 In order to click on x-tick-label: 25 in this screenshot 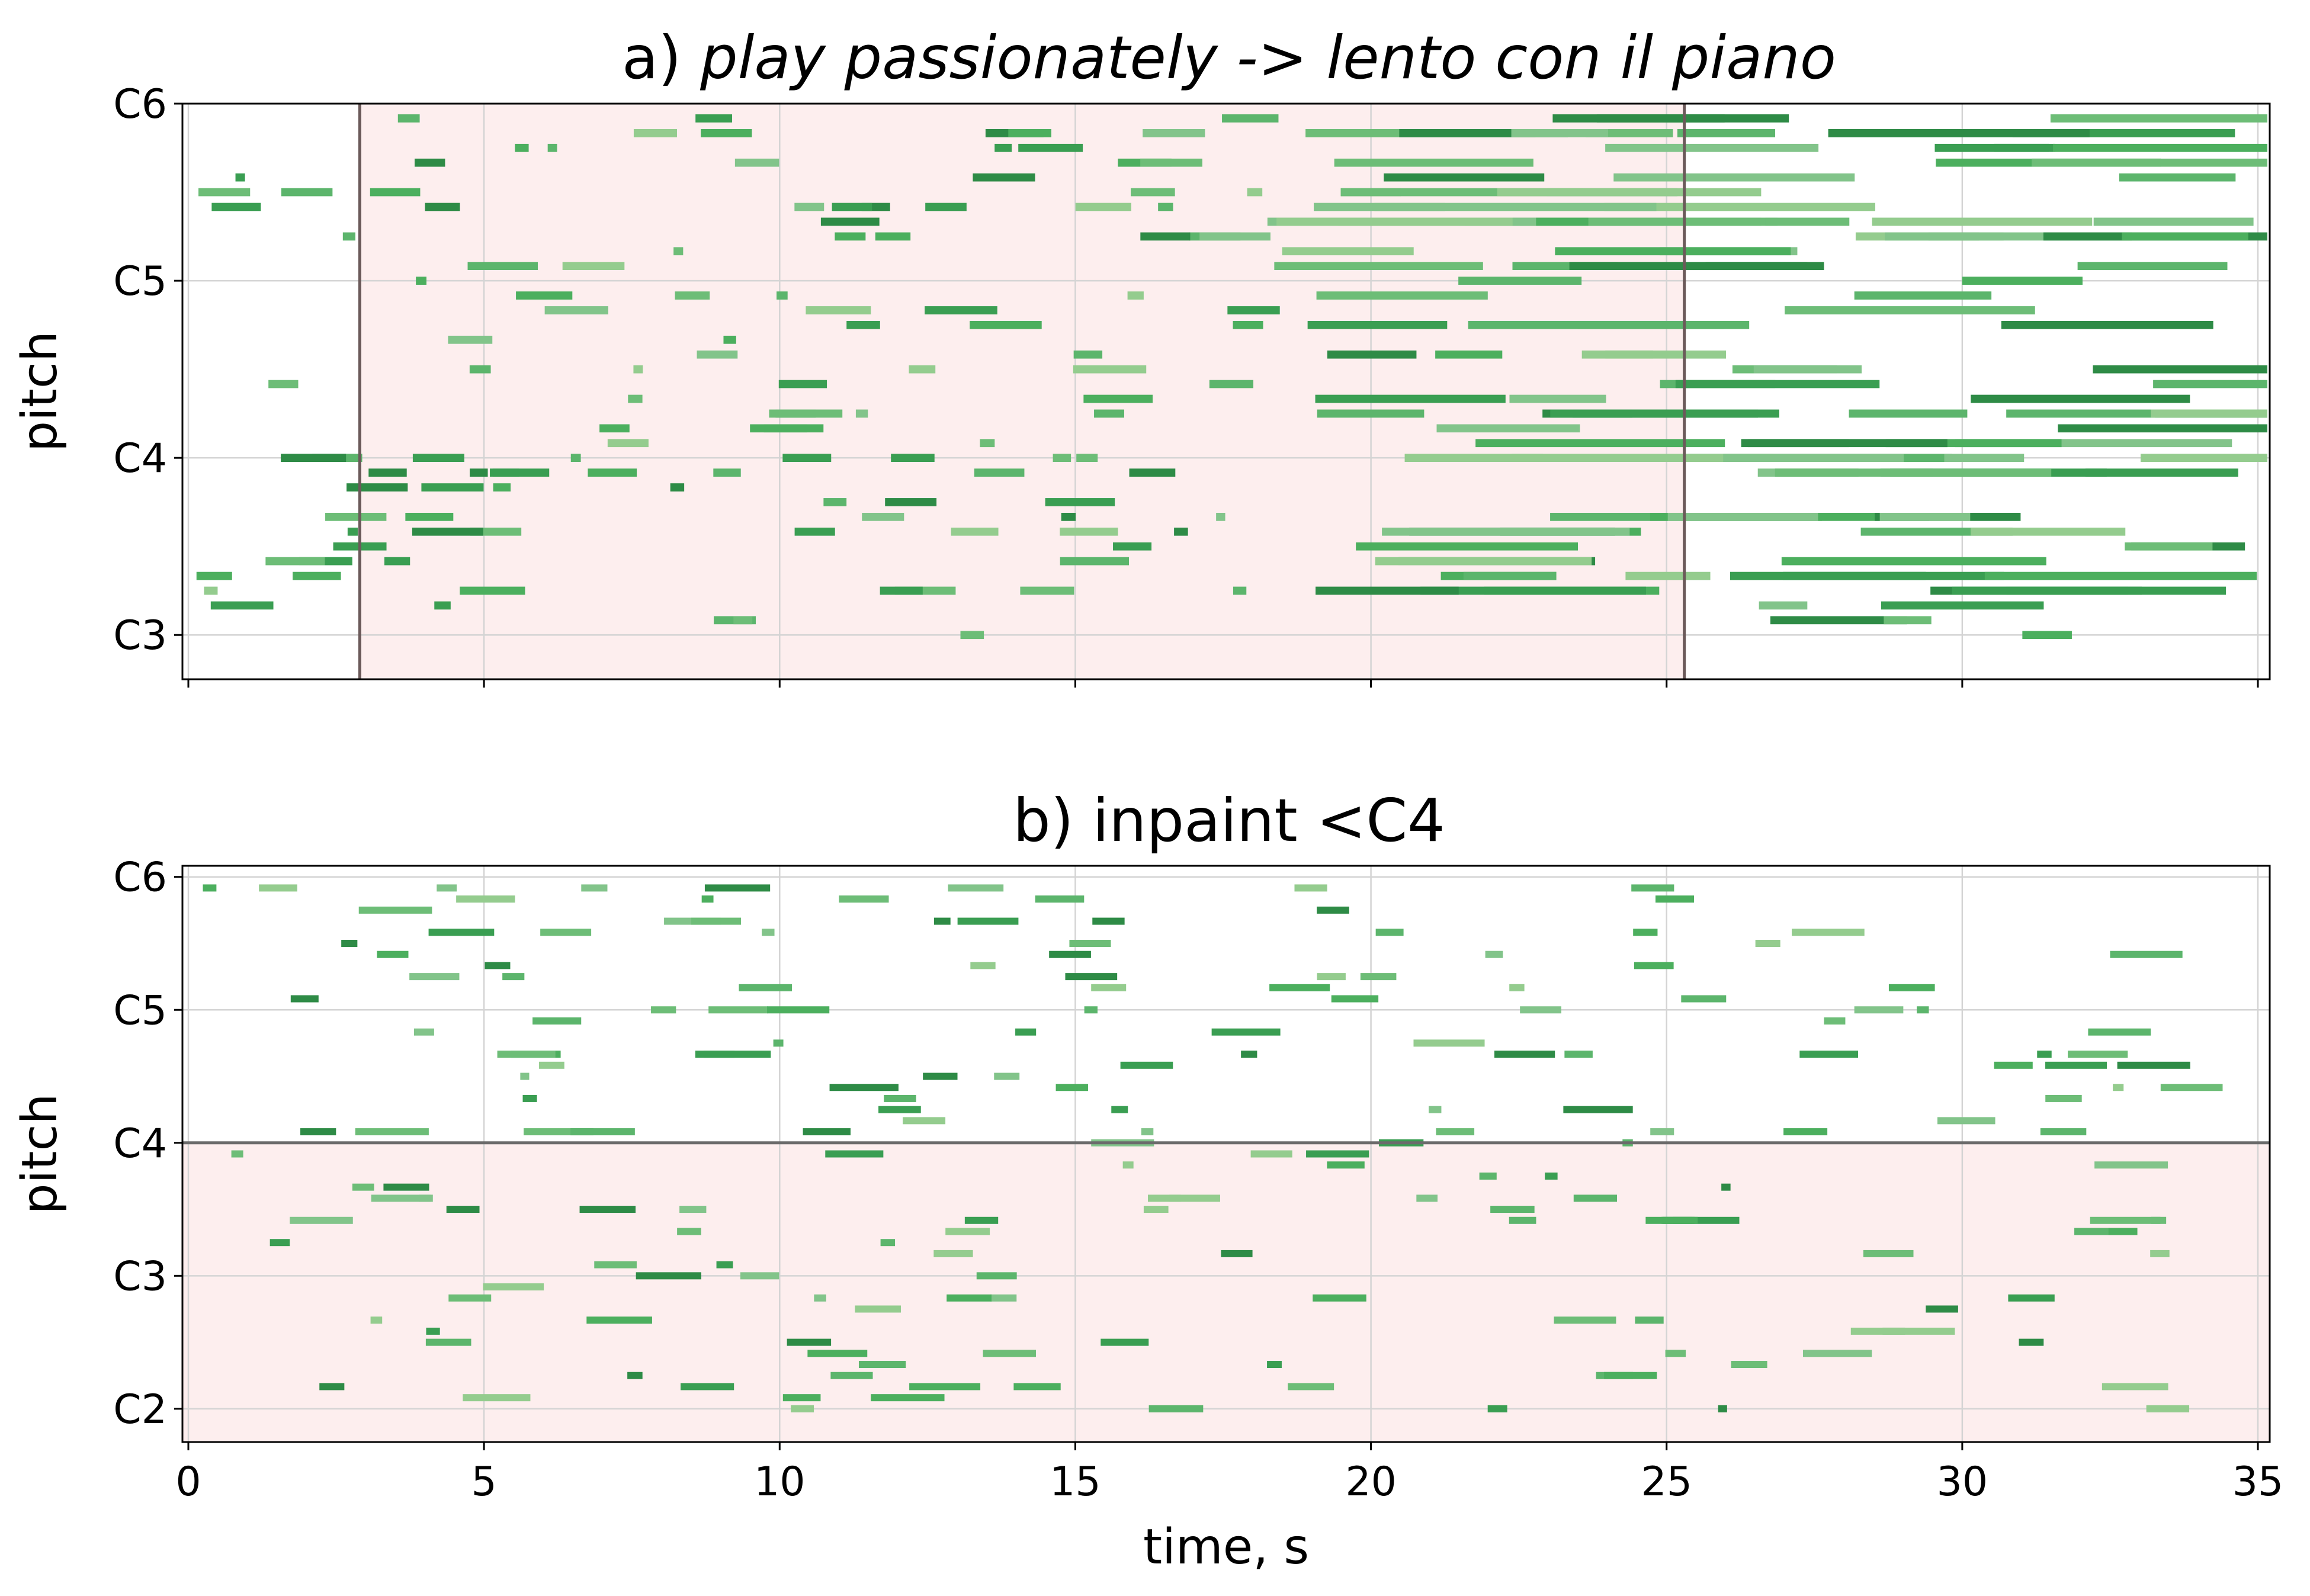, I will do `click(1666, 1482)`.